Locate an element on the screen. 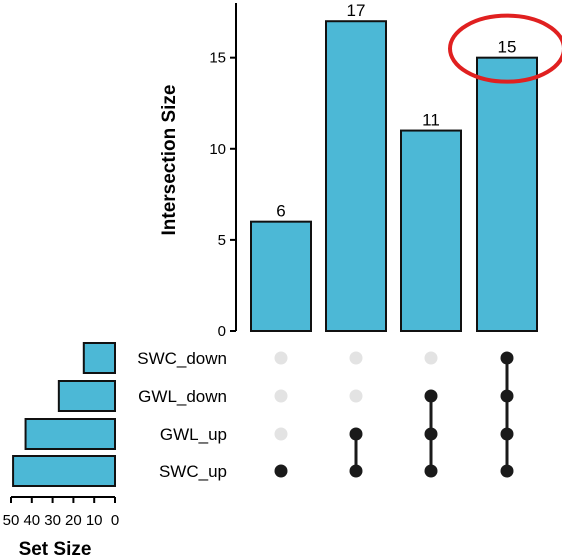 The height and width of the screenshot is (557, 562). bar-value-label: 6 is located at coordinates (280, 211).